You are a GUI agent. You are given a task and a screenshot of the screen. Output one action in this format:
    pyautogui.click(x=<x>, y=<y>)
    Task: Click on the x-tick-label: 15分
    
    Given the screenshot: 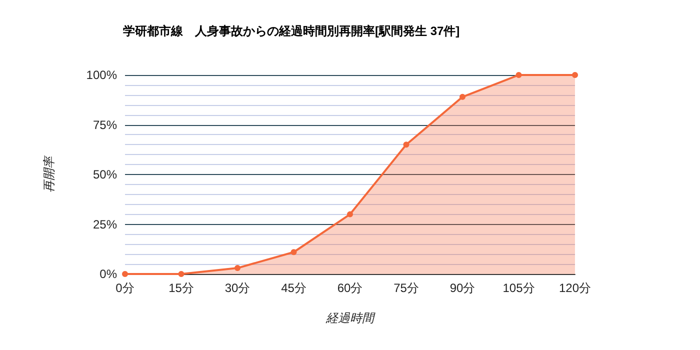 What is the action you would take?
    pyautogui.click(x=181, y=288)
    